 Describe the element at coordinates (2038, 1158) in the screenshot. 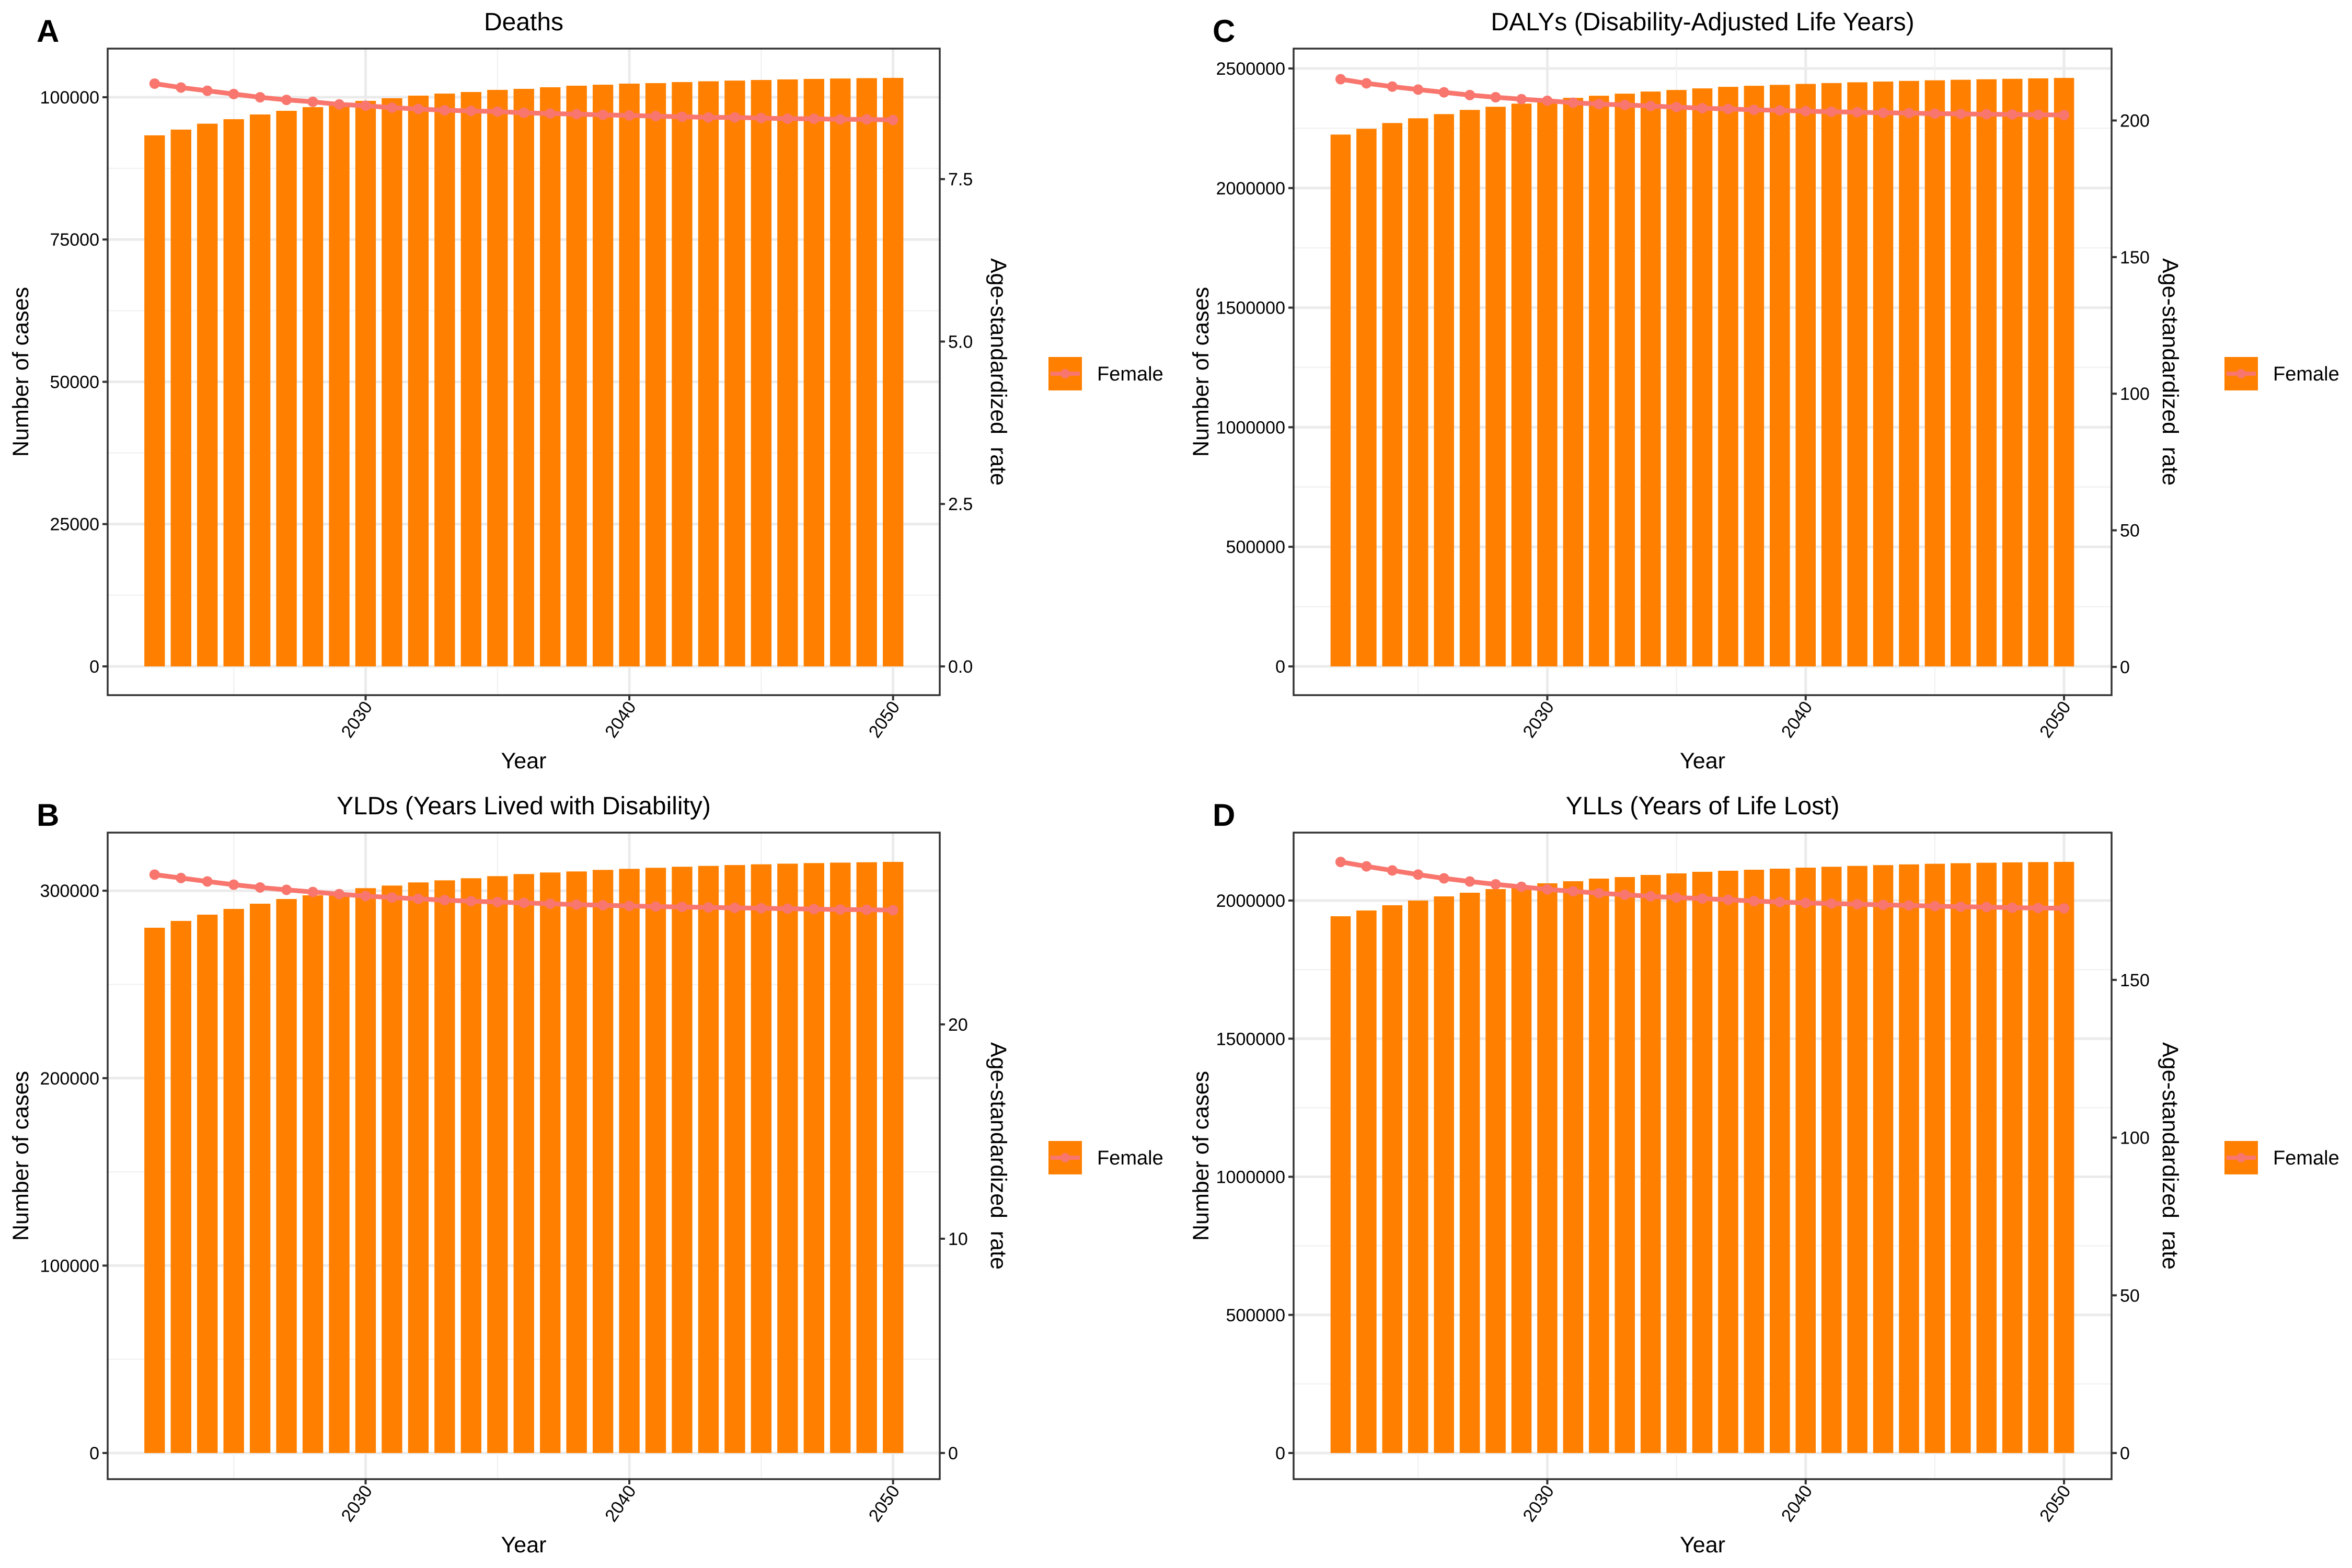

I see `bar-2049` at that location.